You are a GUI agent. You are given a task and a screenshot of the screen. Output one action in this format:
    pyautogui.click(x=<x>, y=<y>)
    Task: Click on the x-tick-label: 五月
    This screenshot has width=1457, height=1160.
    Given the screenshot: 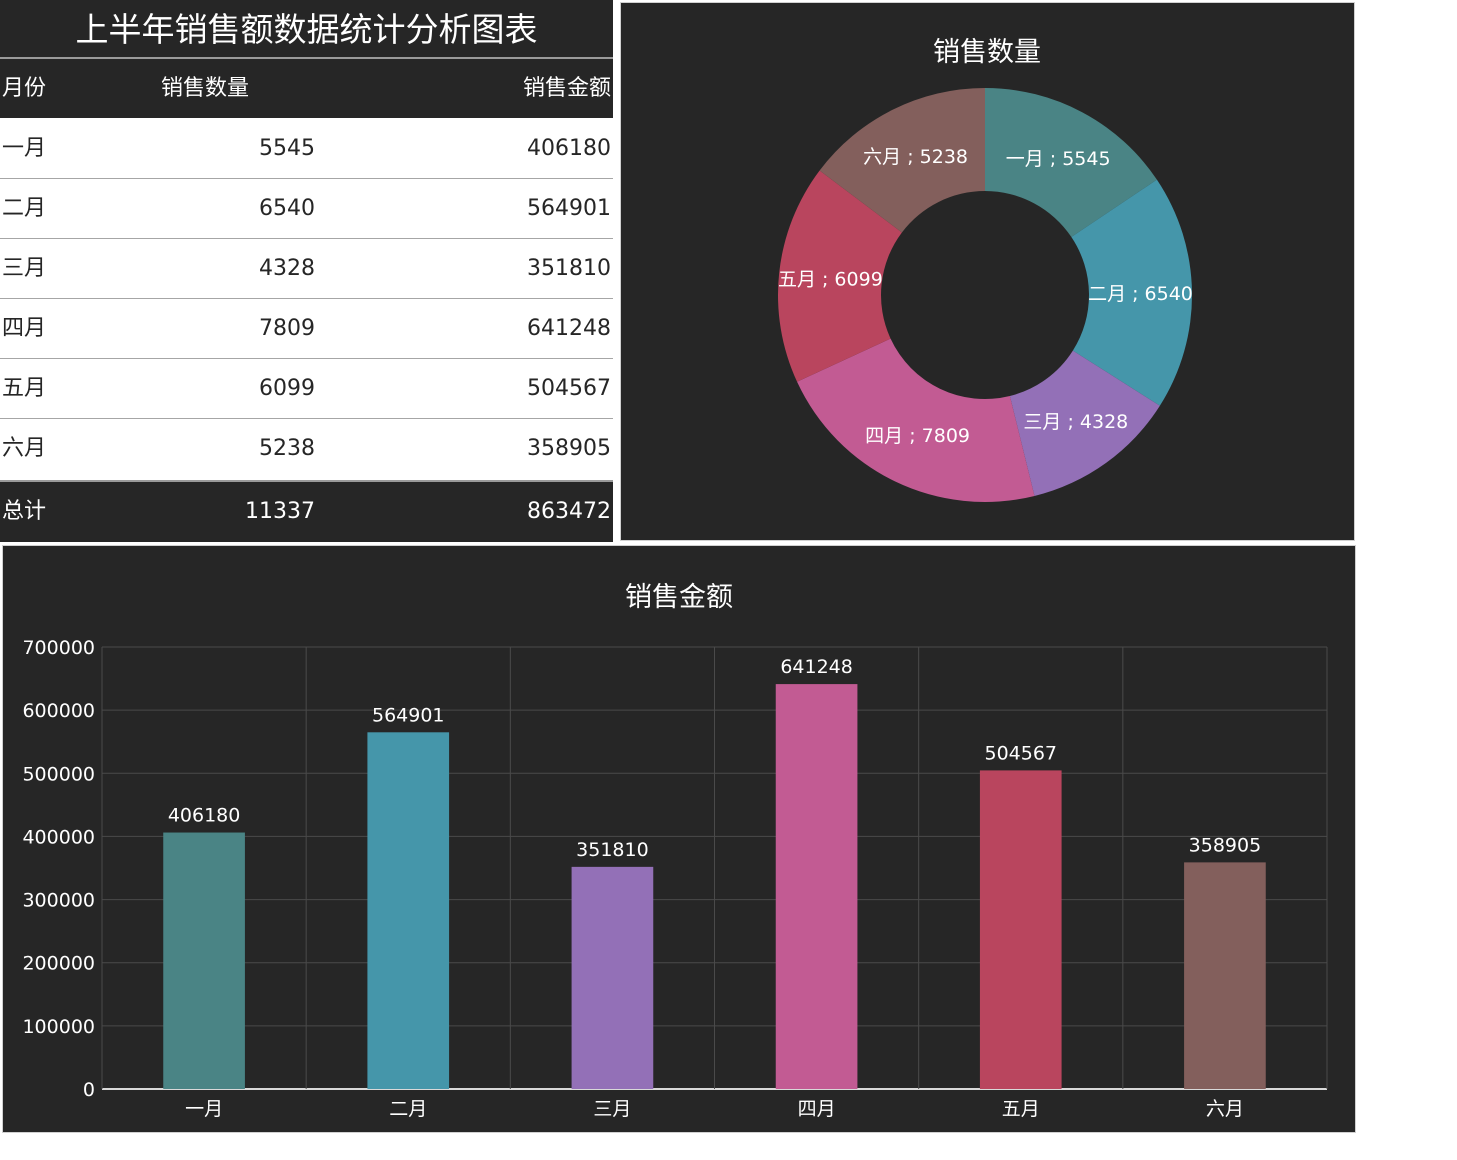 What is the action you would take?
    pyautogui.click(x=1021, y=1109)
    